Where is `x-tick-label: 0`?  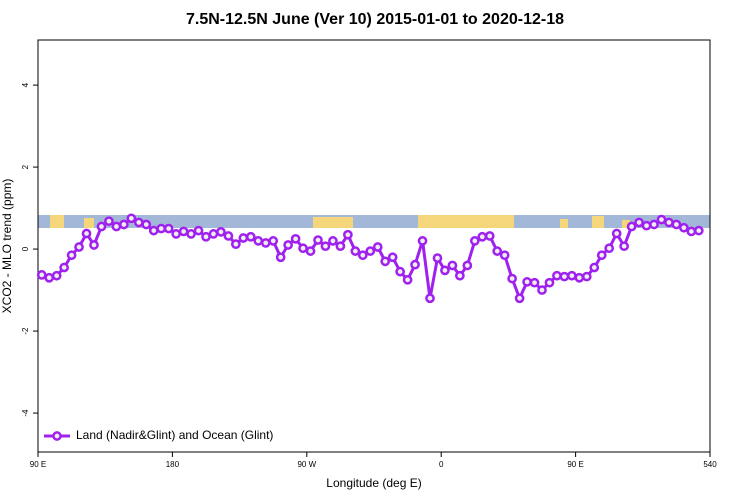 x-tick-label: 0 is located at coordinates (441, 464).